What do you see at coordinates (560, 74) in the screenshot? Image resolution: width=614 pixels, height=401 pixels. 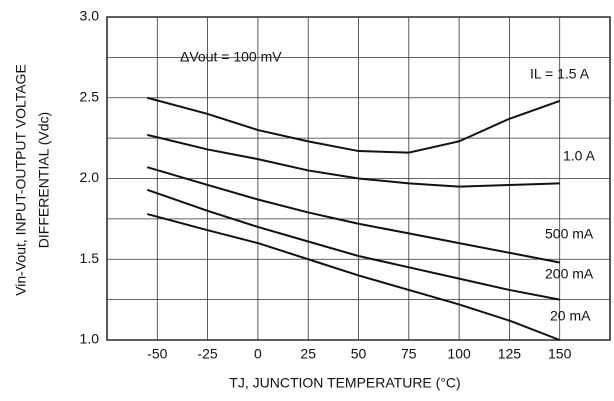 I see `series-label: IL = 1.5 A` at bounding box center [560, 74].